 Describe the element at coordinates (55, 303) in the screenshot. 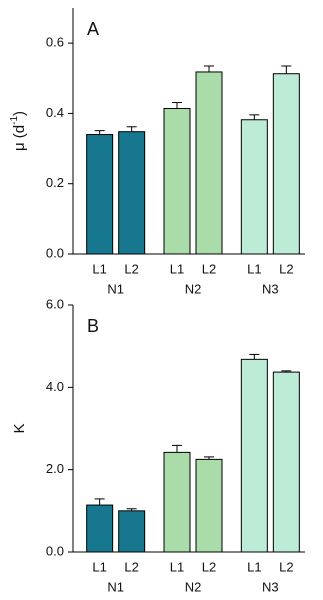

I see `y-tick-label: 6.0` at that location.